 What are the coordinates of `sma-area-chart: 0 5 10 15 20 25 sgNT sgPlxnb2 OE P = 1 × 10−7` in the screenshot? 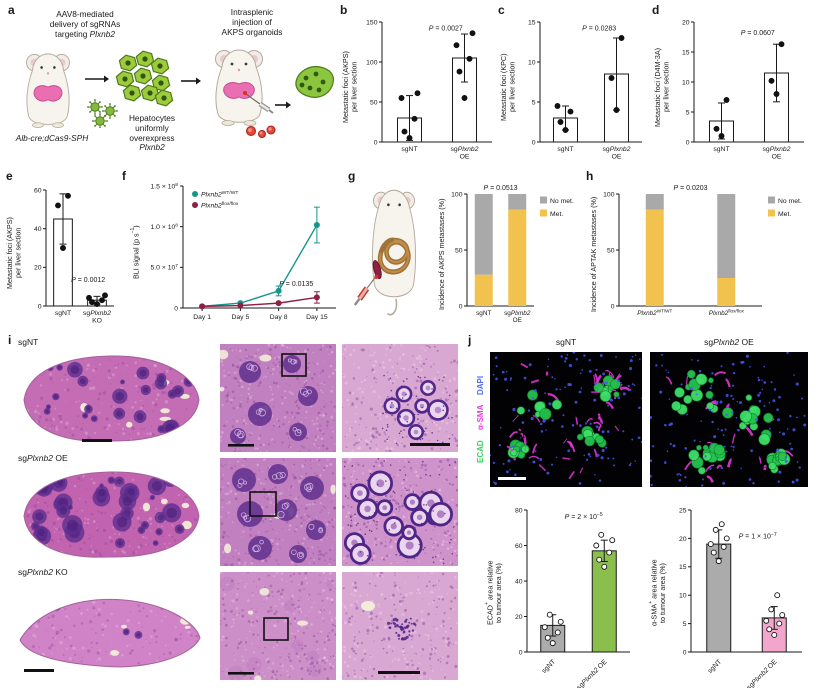 It's located at (737, 593).